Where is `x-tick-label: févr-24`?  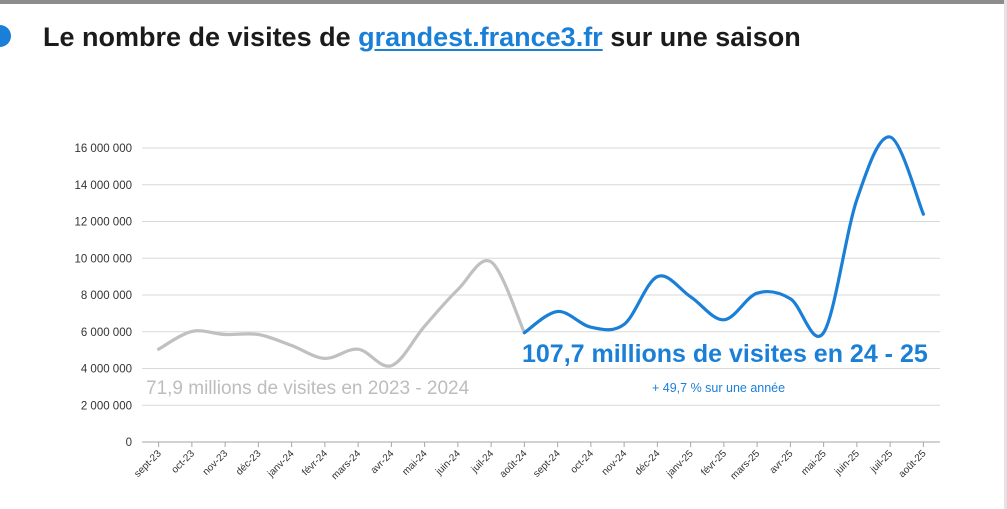
x-tick-label: févr-24 is located at coordinates (315, 463).